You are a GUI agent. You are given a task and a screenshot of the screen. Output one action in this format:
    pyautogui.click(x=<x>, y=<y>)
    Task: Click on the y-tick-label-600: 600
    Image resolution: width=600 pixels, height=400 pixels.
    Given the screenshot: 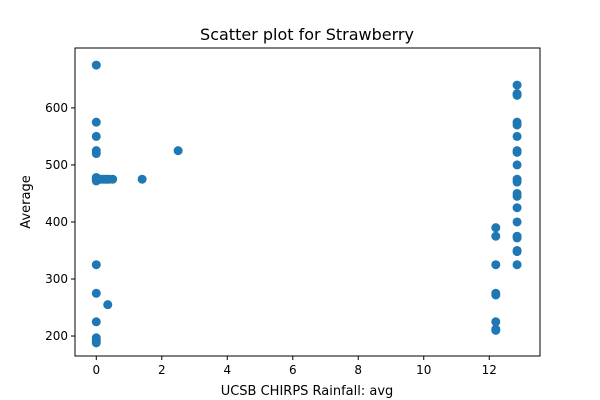 What is the action you would take?
    pyautogui.click(x=56, y=108)
    